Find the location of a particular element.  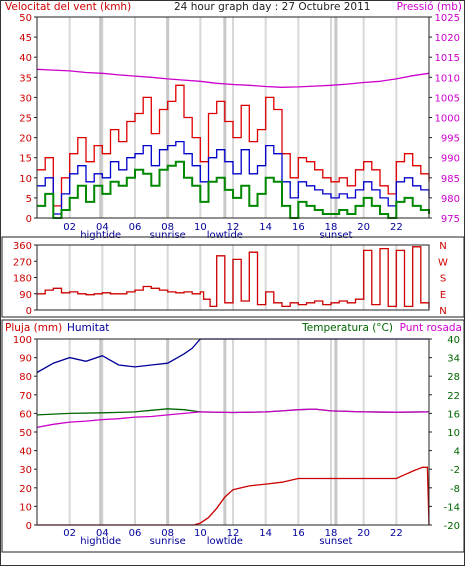

temperature-axis-ticks: -20 -14 -8 -2 4 10 16 22 28 34 40 is located at coordinates (452, 433).